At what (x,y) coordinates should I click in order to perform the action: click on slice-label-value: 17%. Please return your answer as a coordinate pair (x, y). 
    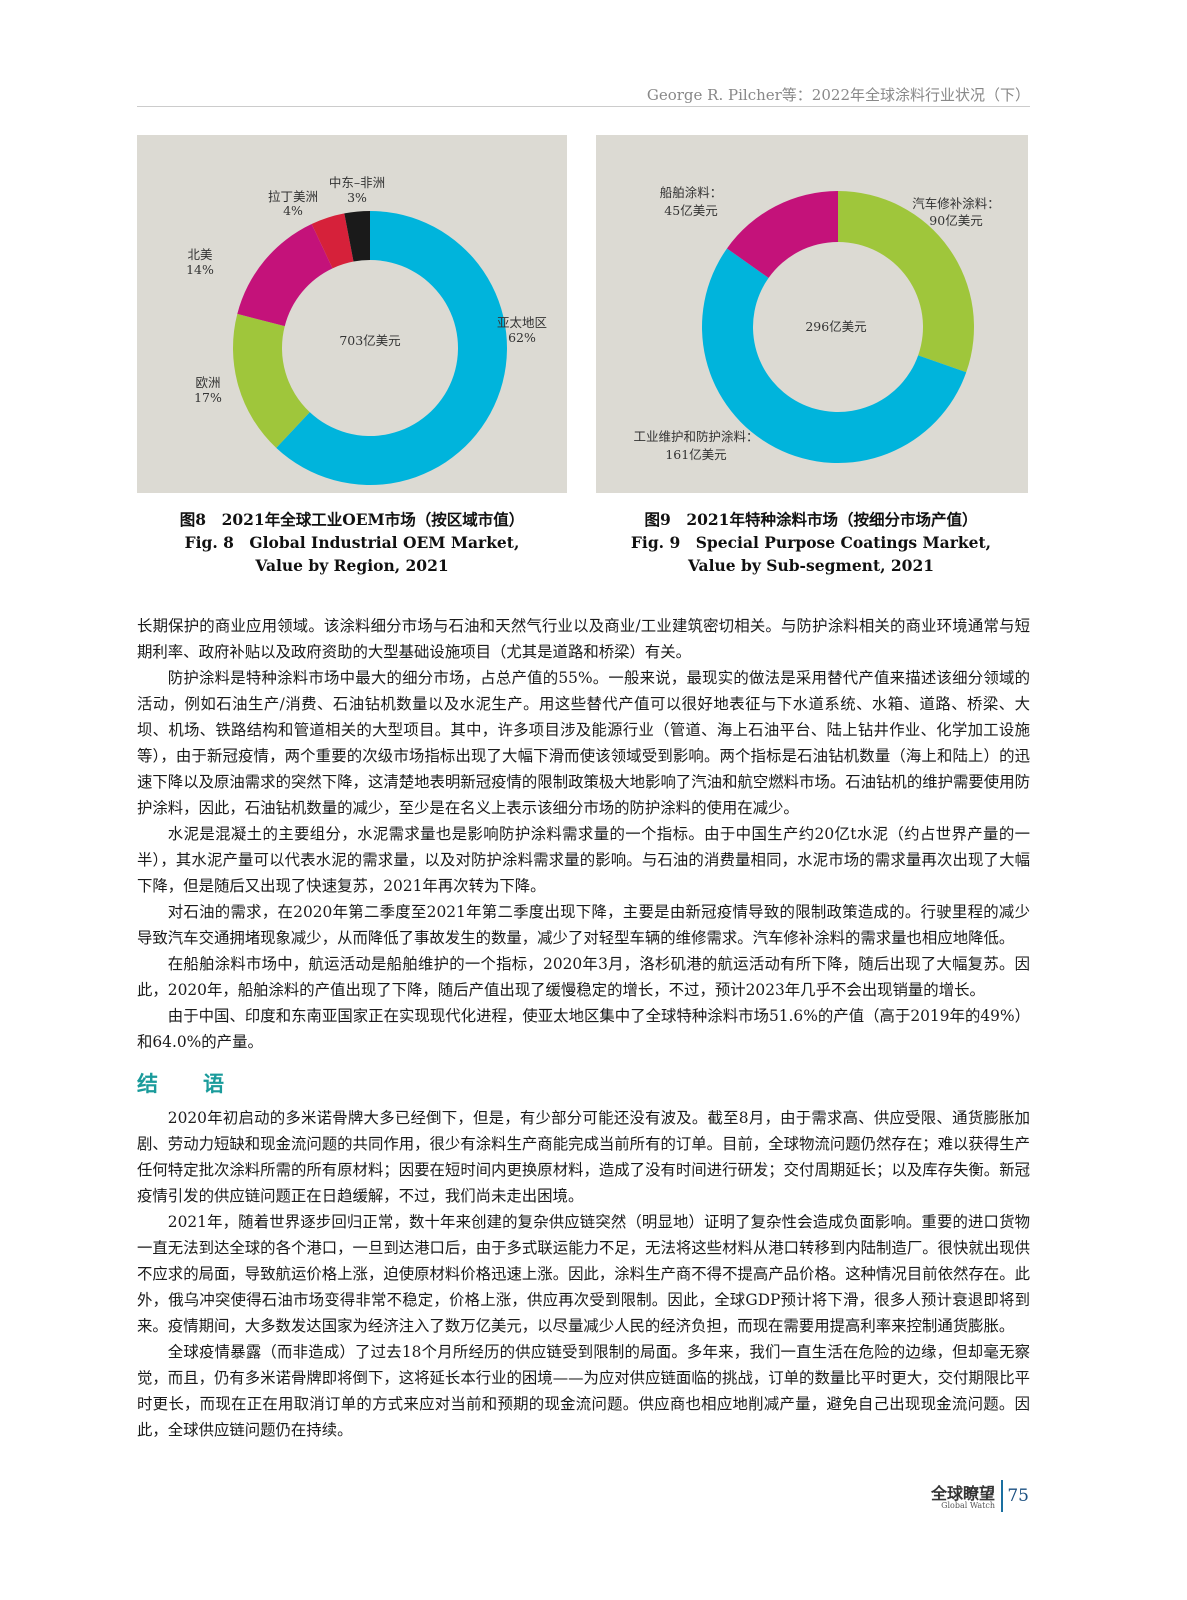
    Looking at the image, I should click on (208, 397).